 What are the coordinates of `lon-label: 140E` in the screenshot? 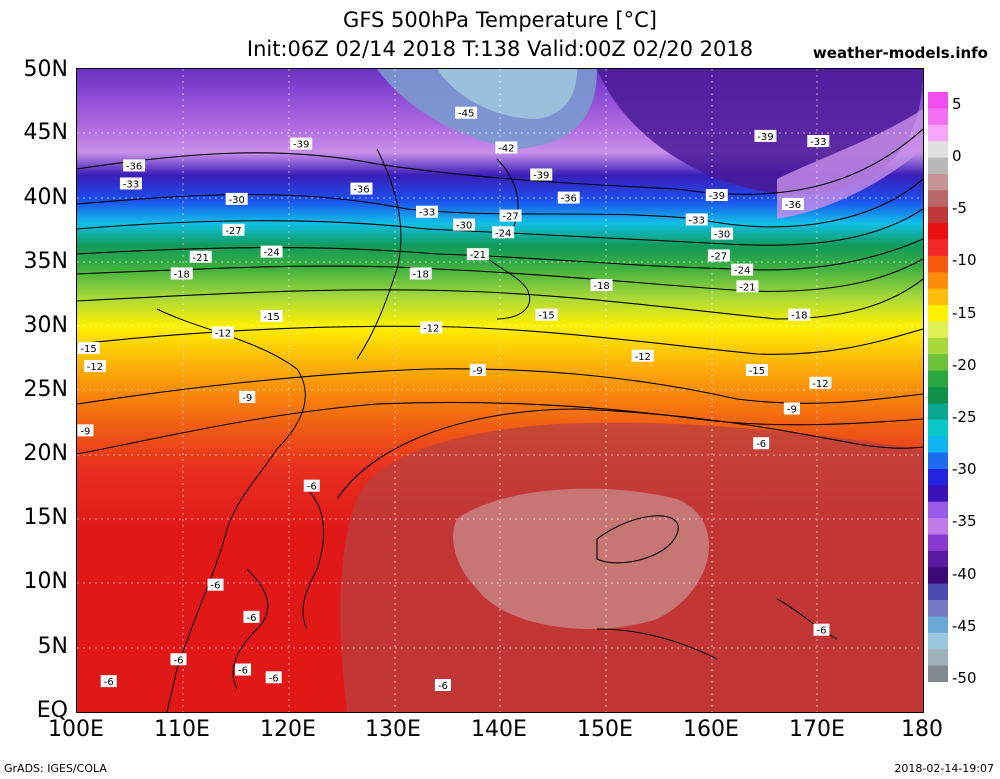 It's located at (499, 729).